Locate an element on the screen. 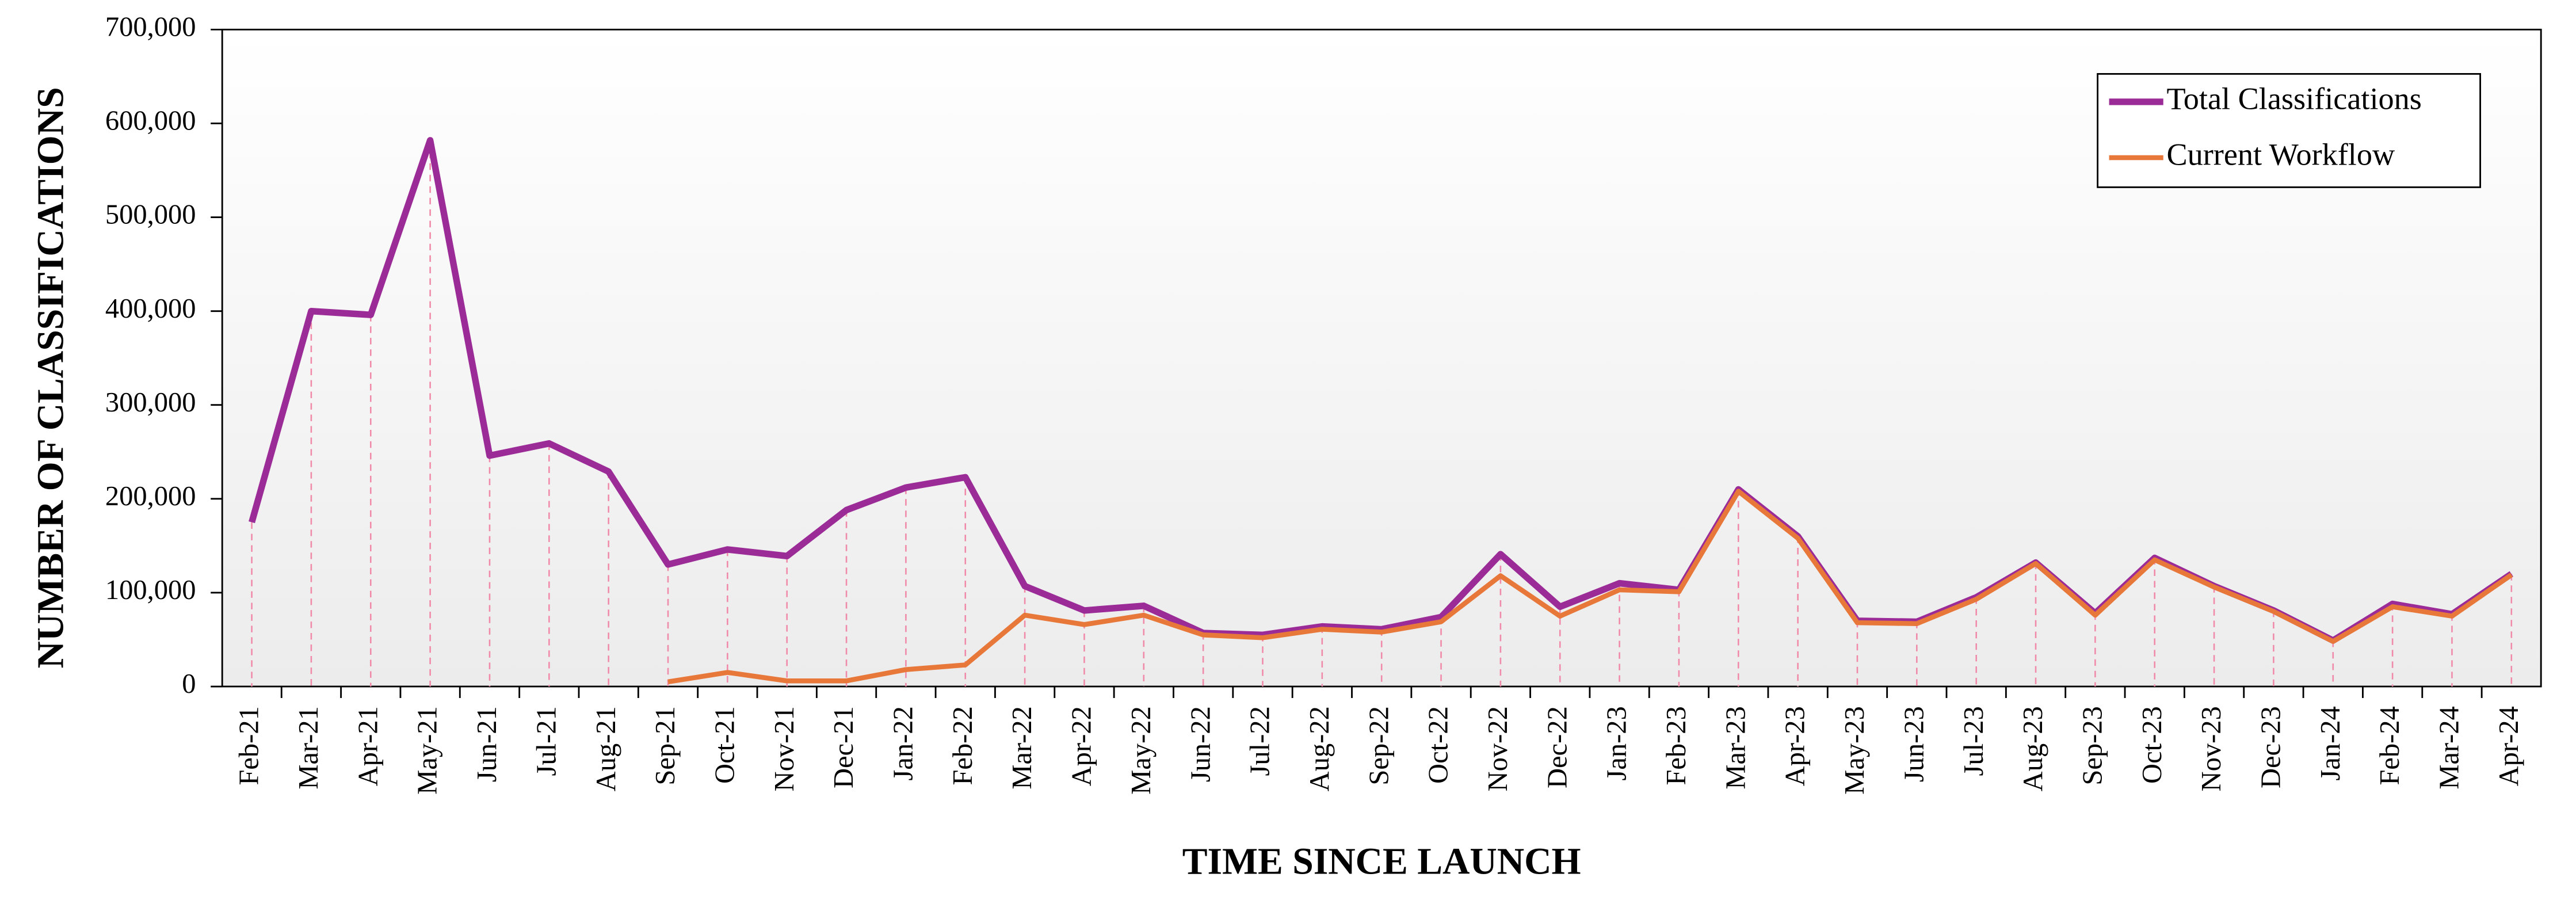  x-tick-label: Jan-23 is located at coordinates (1617, 743).